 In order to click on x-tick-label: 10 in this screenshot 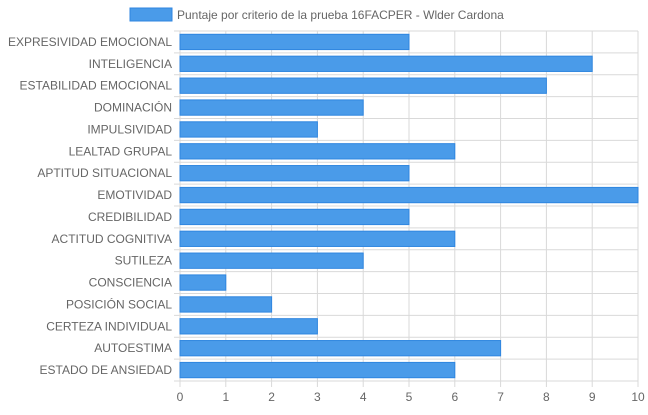, I will do `click(638, 397)`.